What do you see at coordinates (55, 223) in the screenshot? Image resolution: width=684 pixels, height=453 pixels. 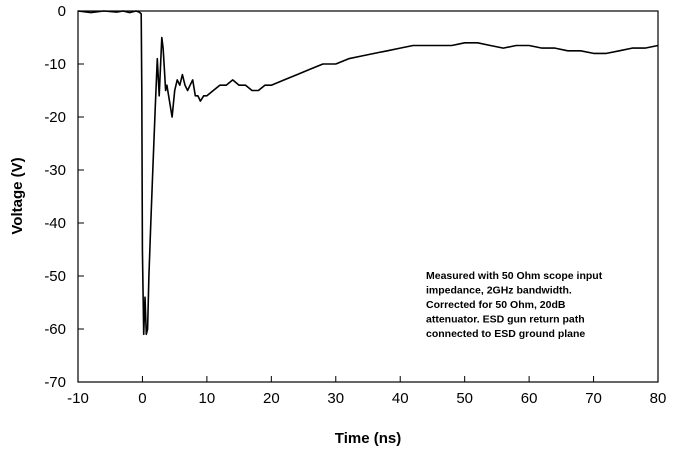 I see `y-tick-label: -40` at bounding box center [55, 223].